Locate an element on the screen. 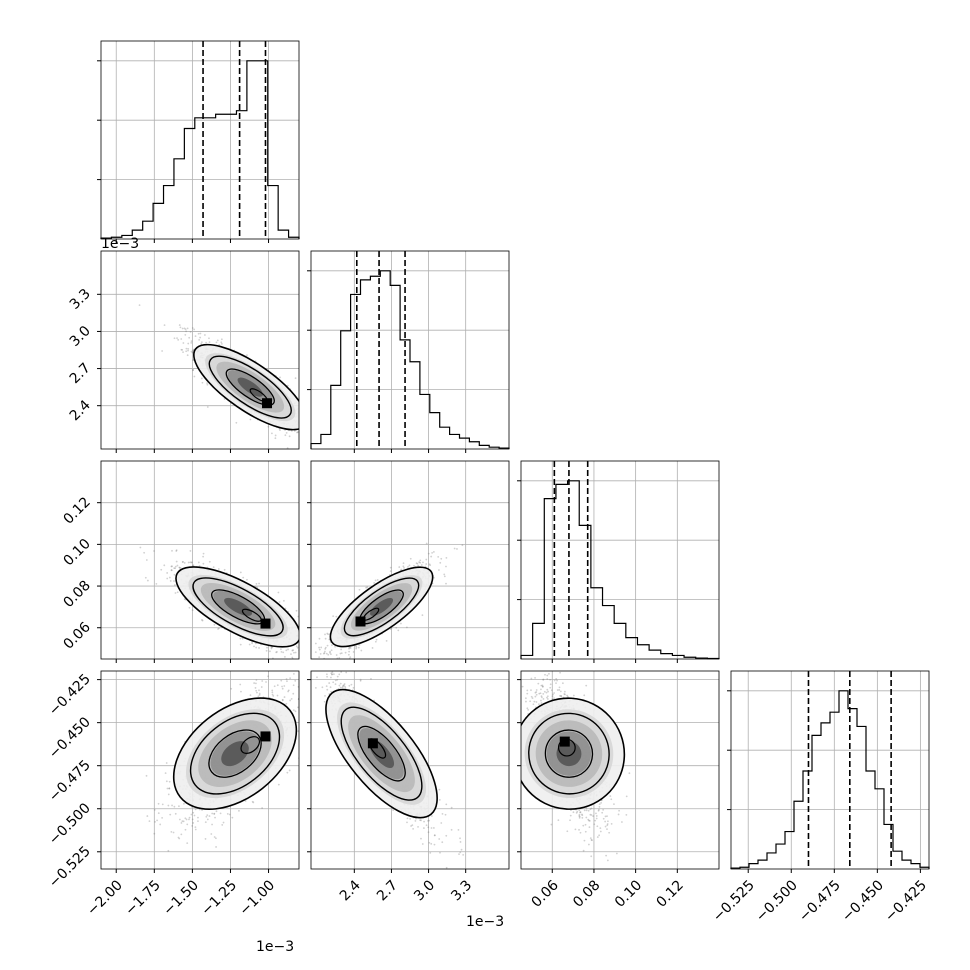 This screenshot has height=970, width=970. contour-line is located at coordinates (238, 607).